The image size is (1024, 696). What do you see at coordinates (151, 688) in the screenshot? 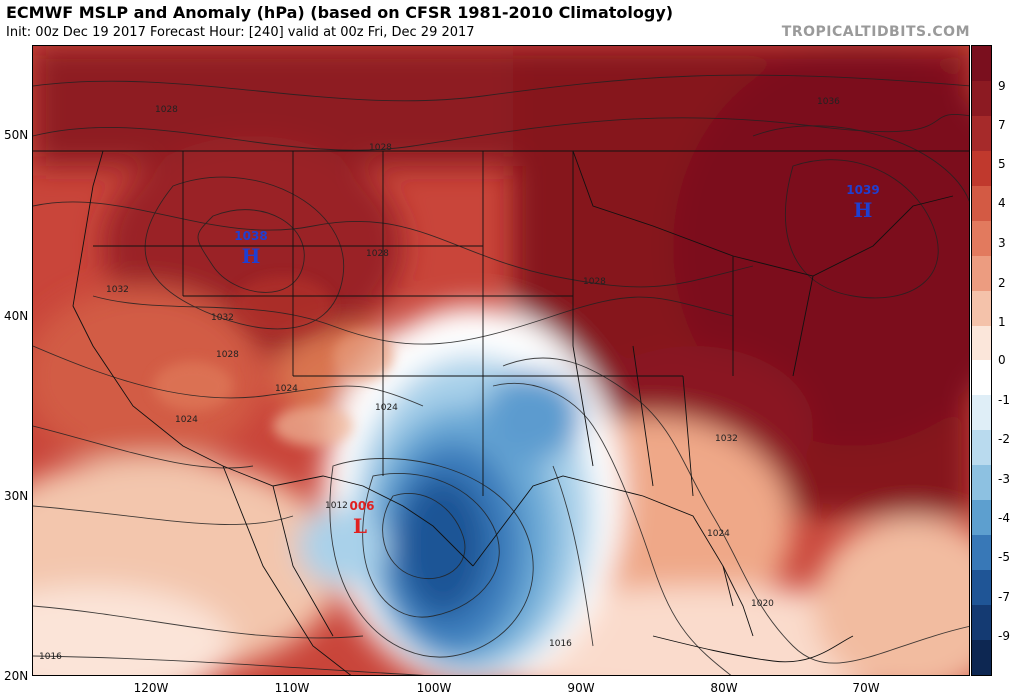
I see `lon-label-120w: 120W` at bounding box center [151, 688].